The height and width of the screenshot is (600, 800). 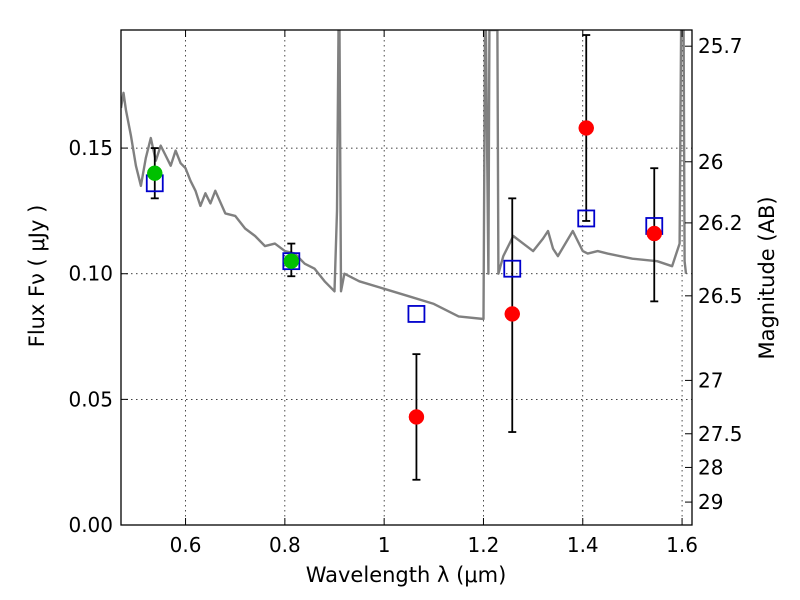 I want to click on x-tick-label: 0.6, so click(x=186, y=545).